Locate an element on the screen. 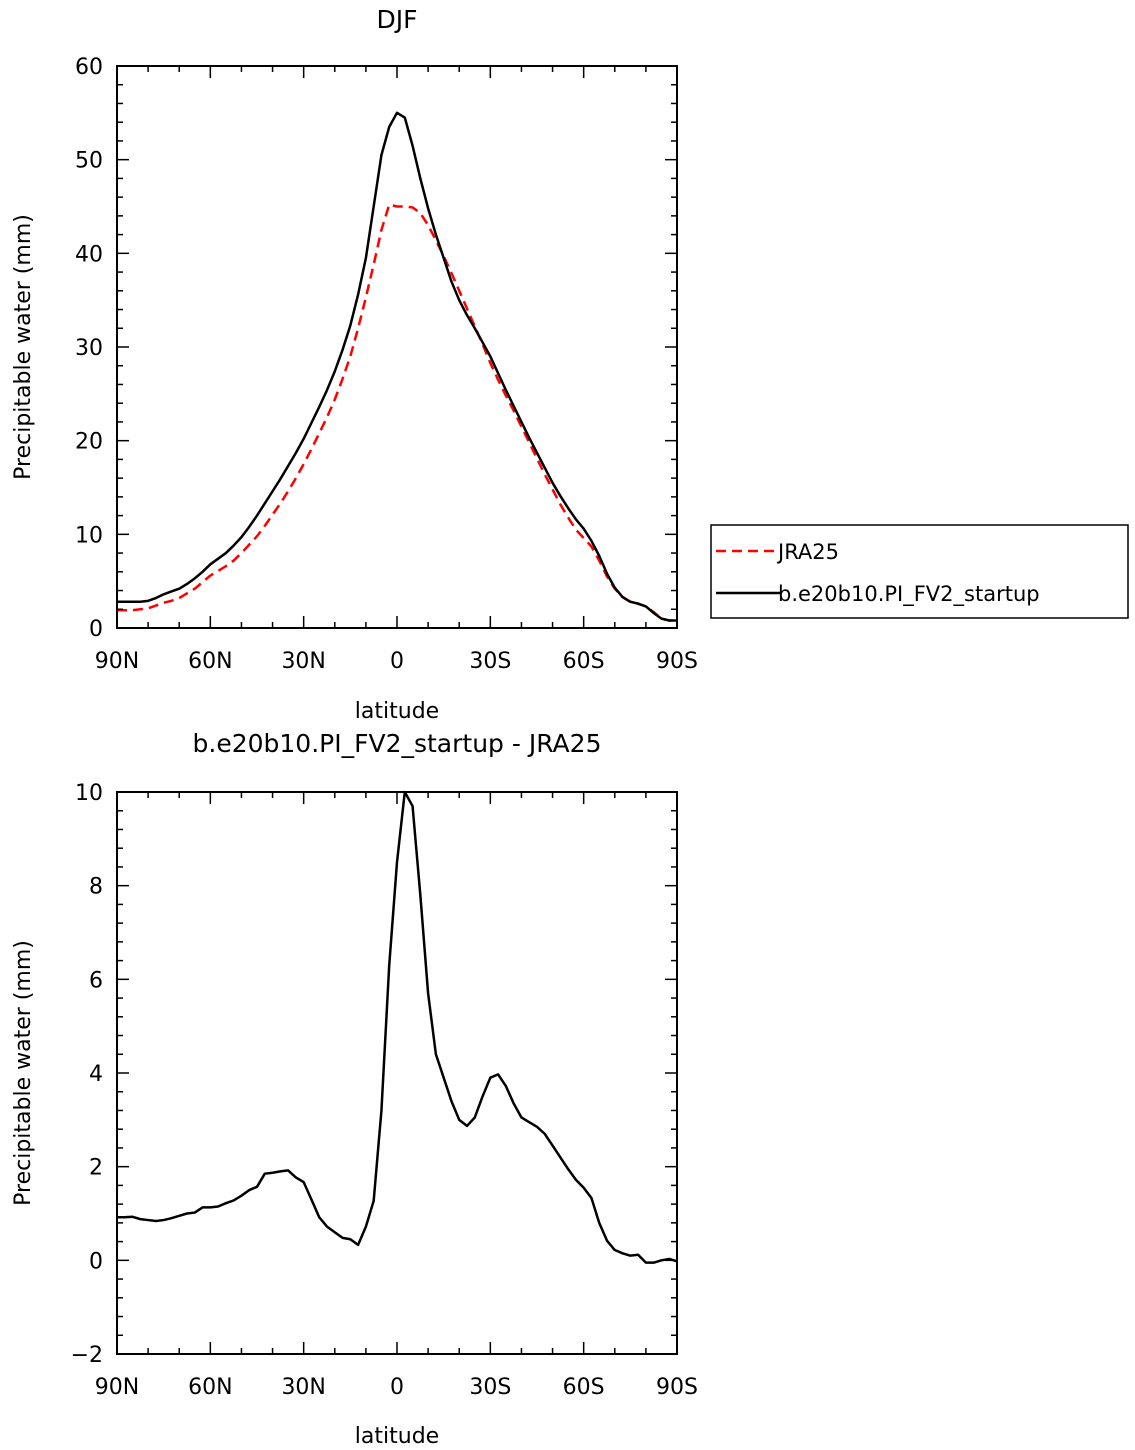  bottom-y-tick-label: 0 is located at coordinates (96, 1261).